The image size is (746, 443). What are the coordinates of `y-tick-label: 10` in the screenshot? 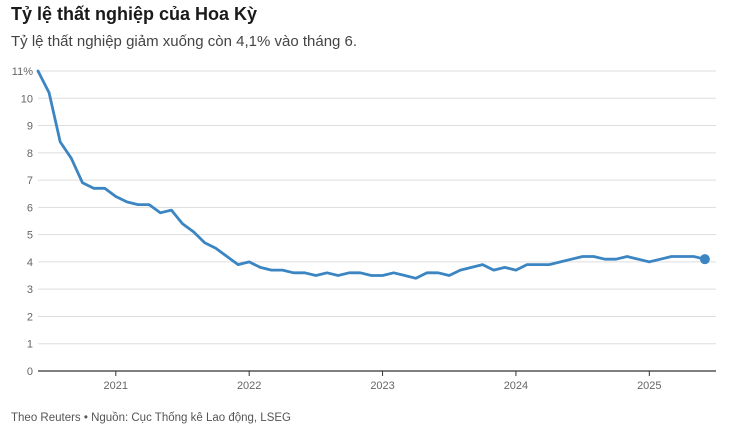 It's located at (27, 99).